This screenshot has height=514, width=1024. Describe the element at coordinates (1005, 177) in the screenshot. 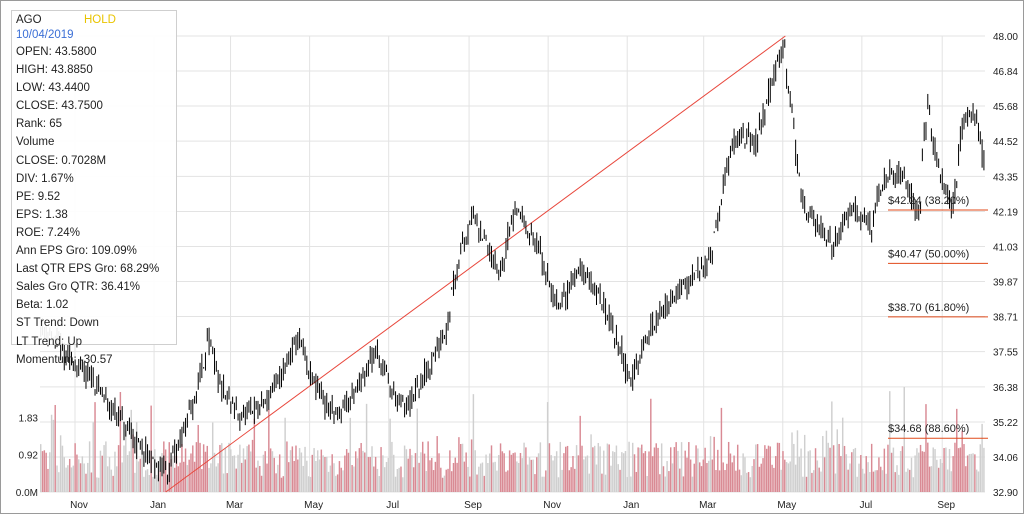

I see `price-tick-label: 43.35` at that location.